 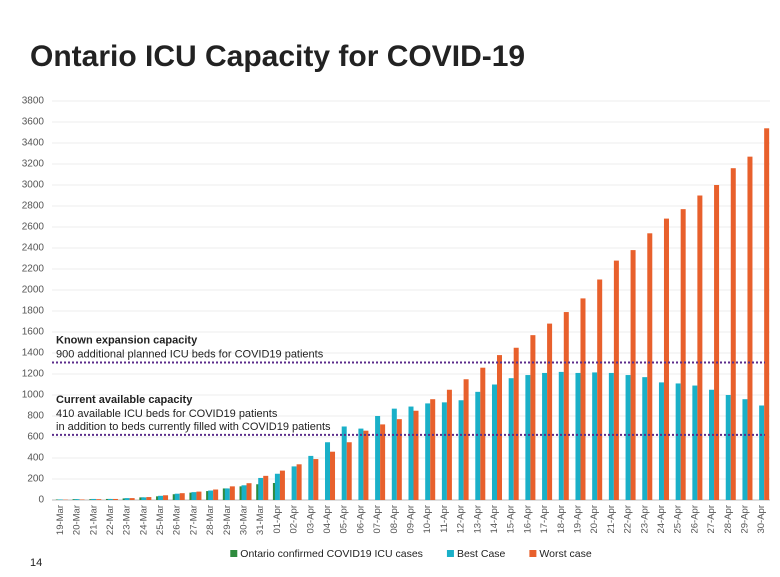 I want to click on legend-label: Worst case, so click(x=565, y=554).